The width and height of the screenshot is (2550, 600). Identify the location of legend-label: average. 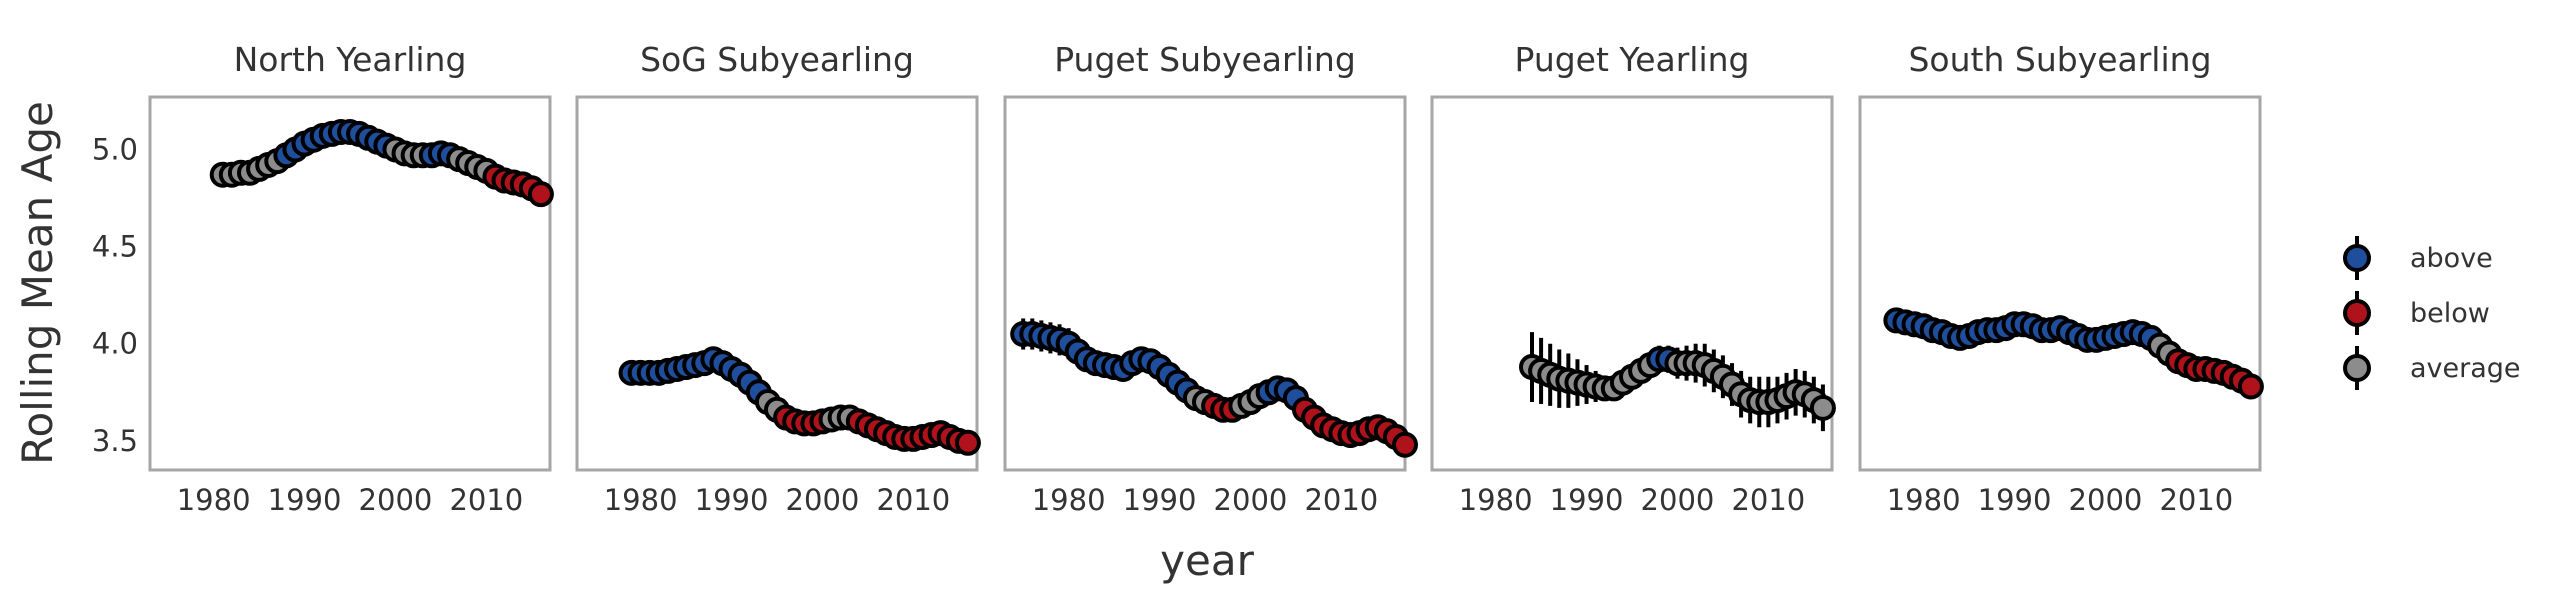
(2465, 368).